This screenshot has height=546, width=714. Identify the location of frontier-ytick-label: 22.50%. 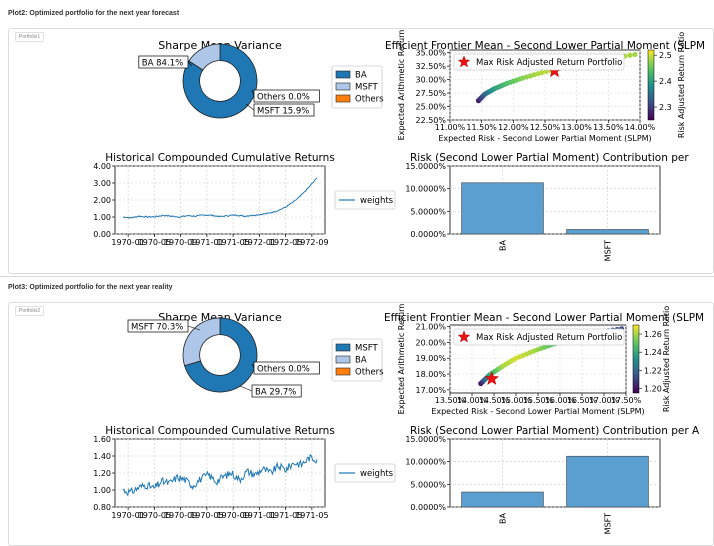
(430, 120).